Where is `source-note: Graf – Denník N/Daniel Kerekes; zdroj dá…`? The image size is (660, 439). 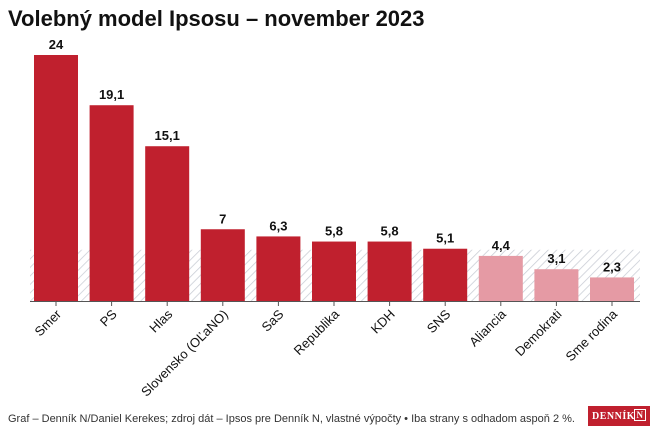
source-note: Graf – Denník N/Daniel Kerekes; zdroj dá… is located at coordinates (291, 419).